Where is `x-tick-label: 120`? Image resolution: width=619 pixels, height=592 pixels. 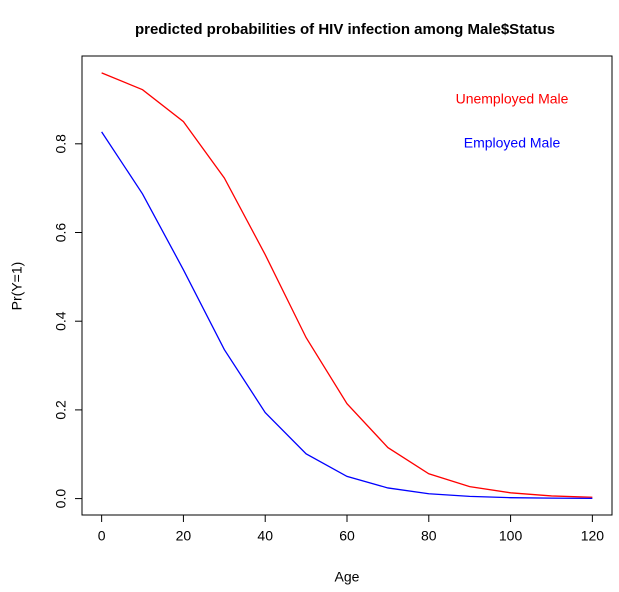 x-tick-label: 120 is located at coordinates (593, 536).